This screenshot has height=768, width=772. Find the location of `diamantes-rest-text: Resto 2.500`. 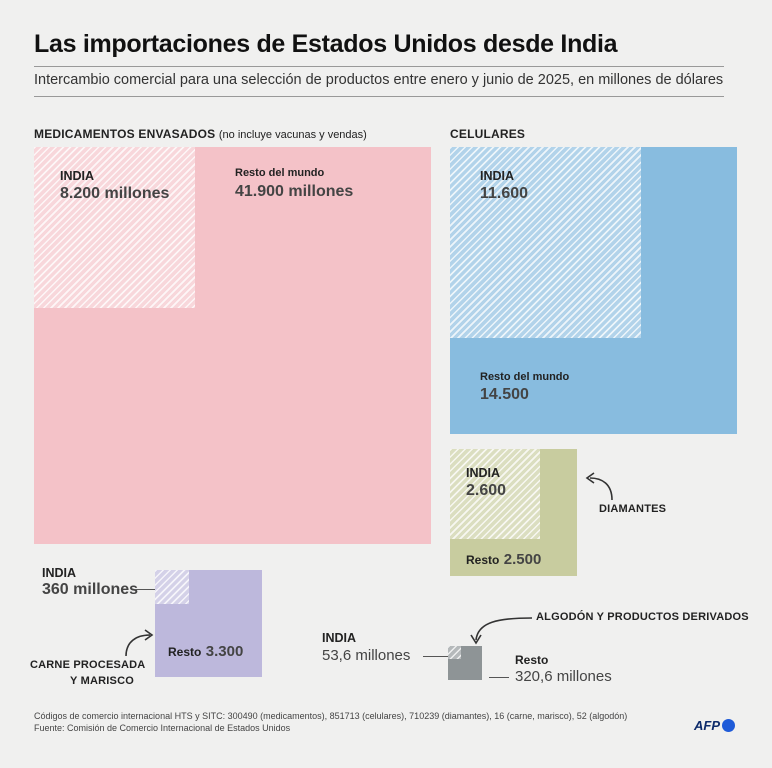

diamantes-rest-text: Resto 2.500 is located at coordinates (503, 560).